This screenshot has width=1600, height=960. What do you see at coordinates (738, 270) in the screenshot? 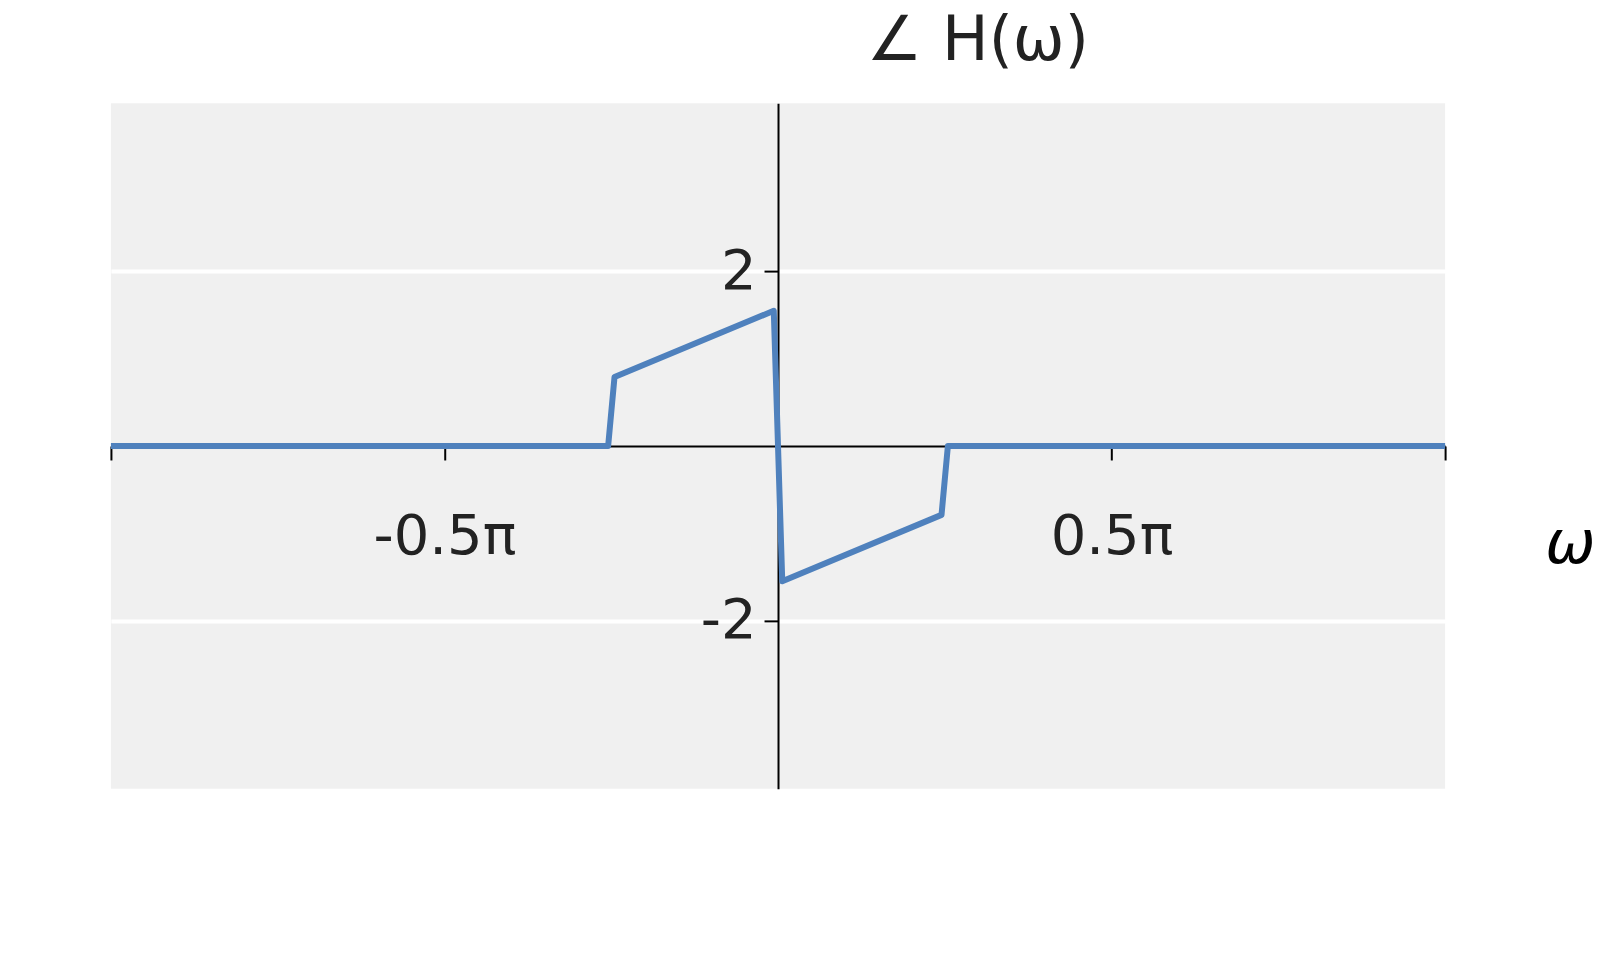
I see `y-tick-label: 2` at bounding box center [738, 270].